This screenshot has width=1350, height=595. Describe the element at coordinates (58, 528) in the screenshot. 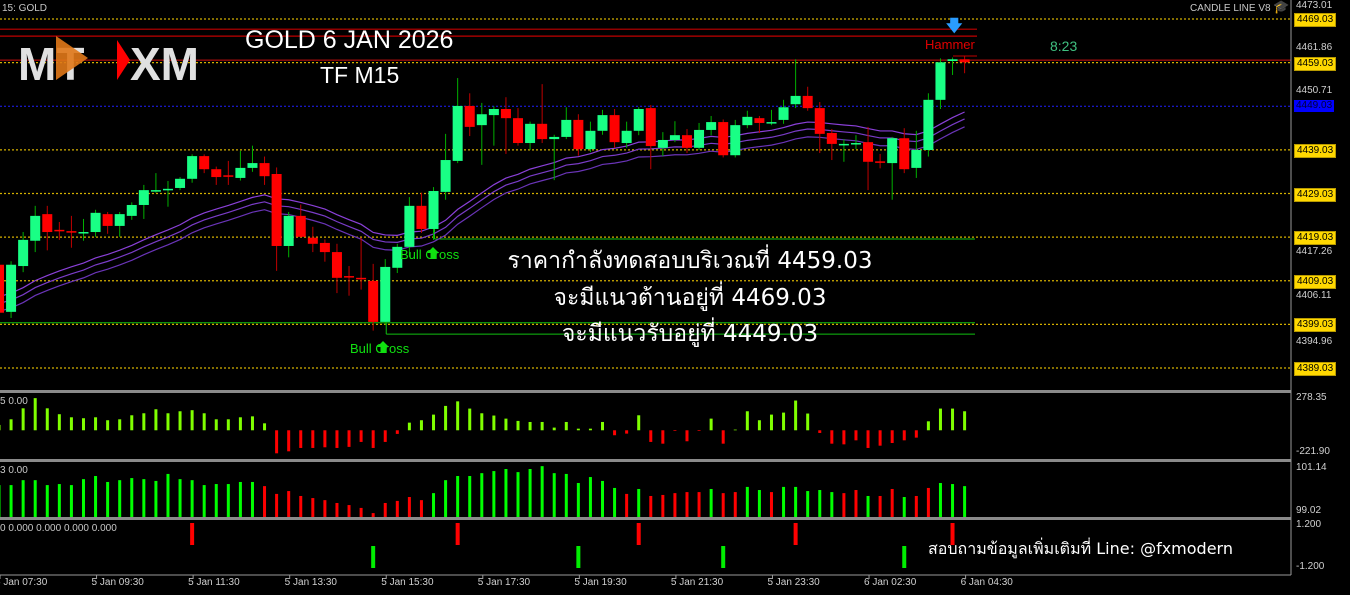

I see `signals-label: 0 0.000 0.000 0.000 0.000` at that location.